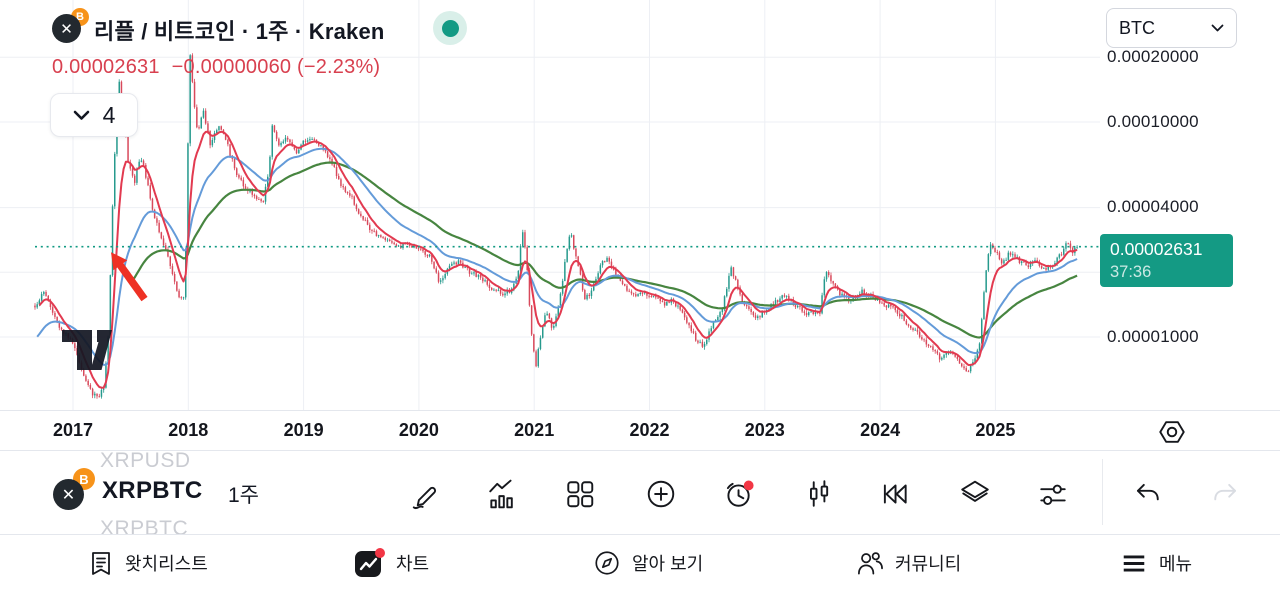 Image resolution: width=1280 pixels, height=591 pixels. What do you see at coordinates (1171, 28) in the screenshot?
I see `quote-currency-select: BTC` at bounding box center [1171, 28].